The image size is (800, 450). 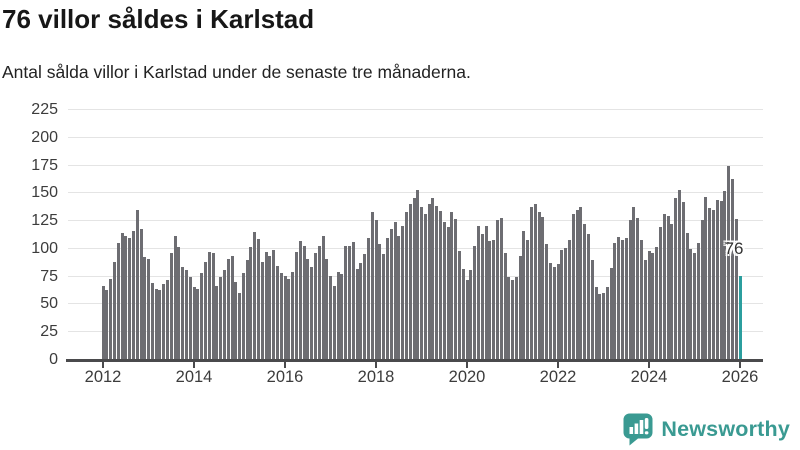 I want to click on y-axis-tick-label: 200, so click(x=44, y=137).